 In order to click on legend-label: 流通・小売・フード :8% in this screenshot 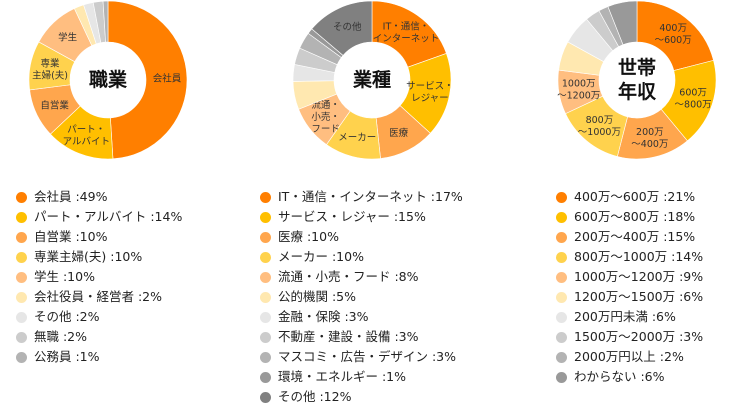, I will do `click(348, 276)`.